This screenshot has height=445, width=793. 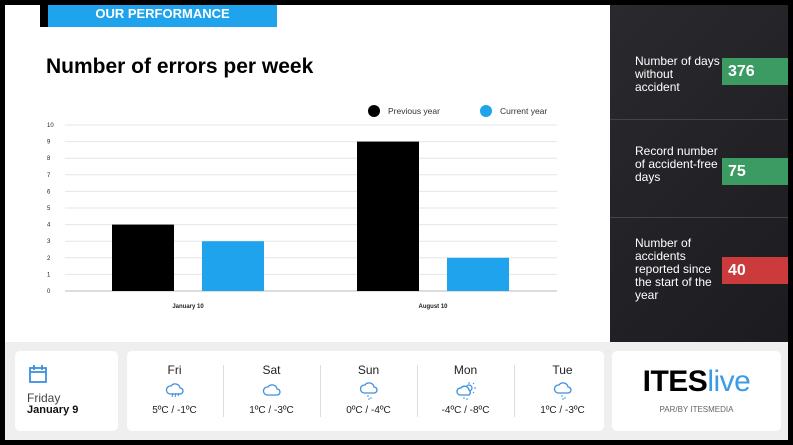 I want to click on sun-snow-icon, so click(x=466, y=391).